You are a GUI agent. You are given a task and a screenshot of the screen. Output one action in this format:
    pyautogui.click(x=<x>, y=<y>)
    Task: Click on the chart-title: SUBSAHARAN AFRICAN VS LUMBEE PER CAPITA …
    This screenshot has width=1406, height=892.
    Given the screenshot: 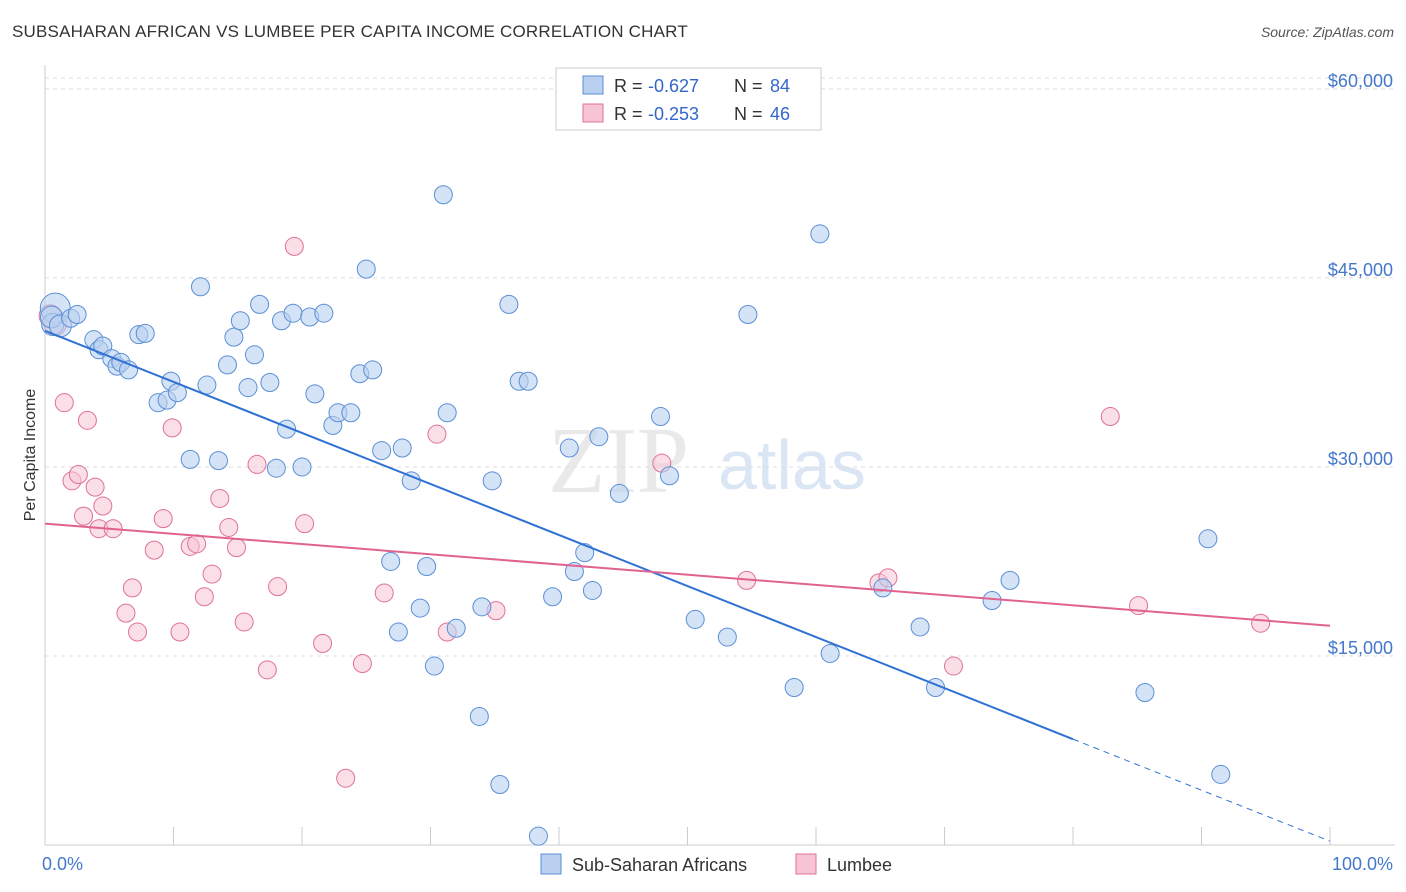 What is the action you would take?
    pyautogui.click(x=350, y=31)
    